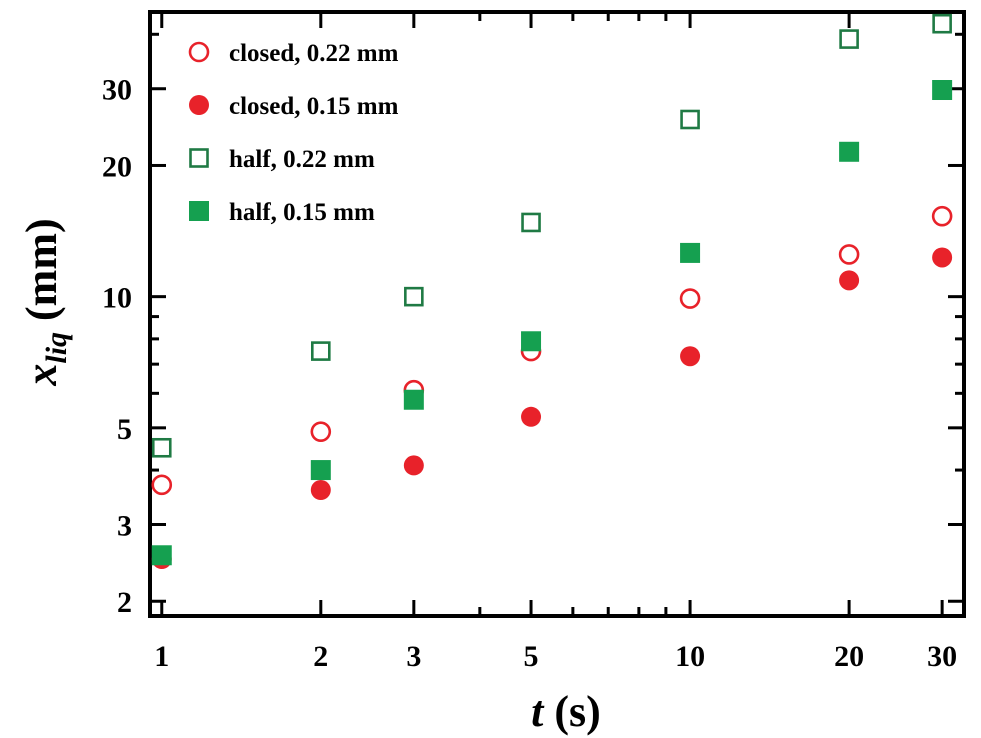 This screenshot has width=981, height=738. I want to click on x-tick-label: 2, so click(320, 656).